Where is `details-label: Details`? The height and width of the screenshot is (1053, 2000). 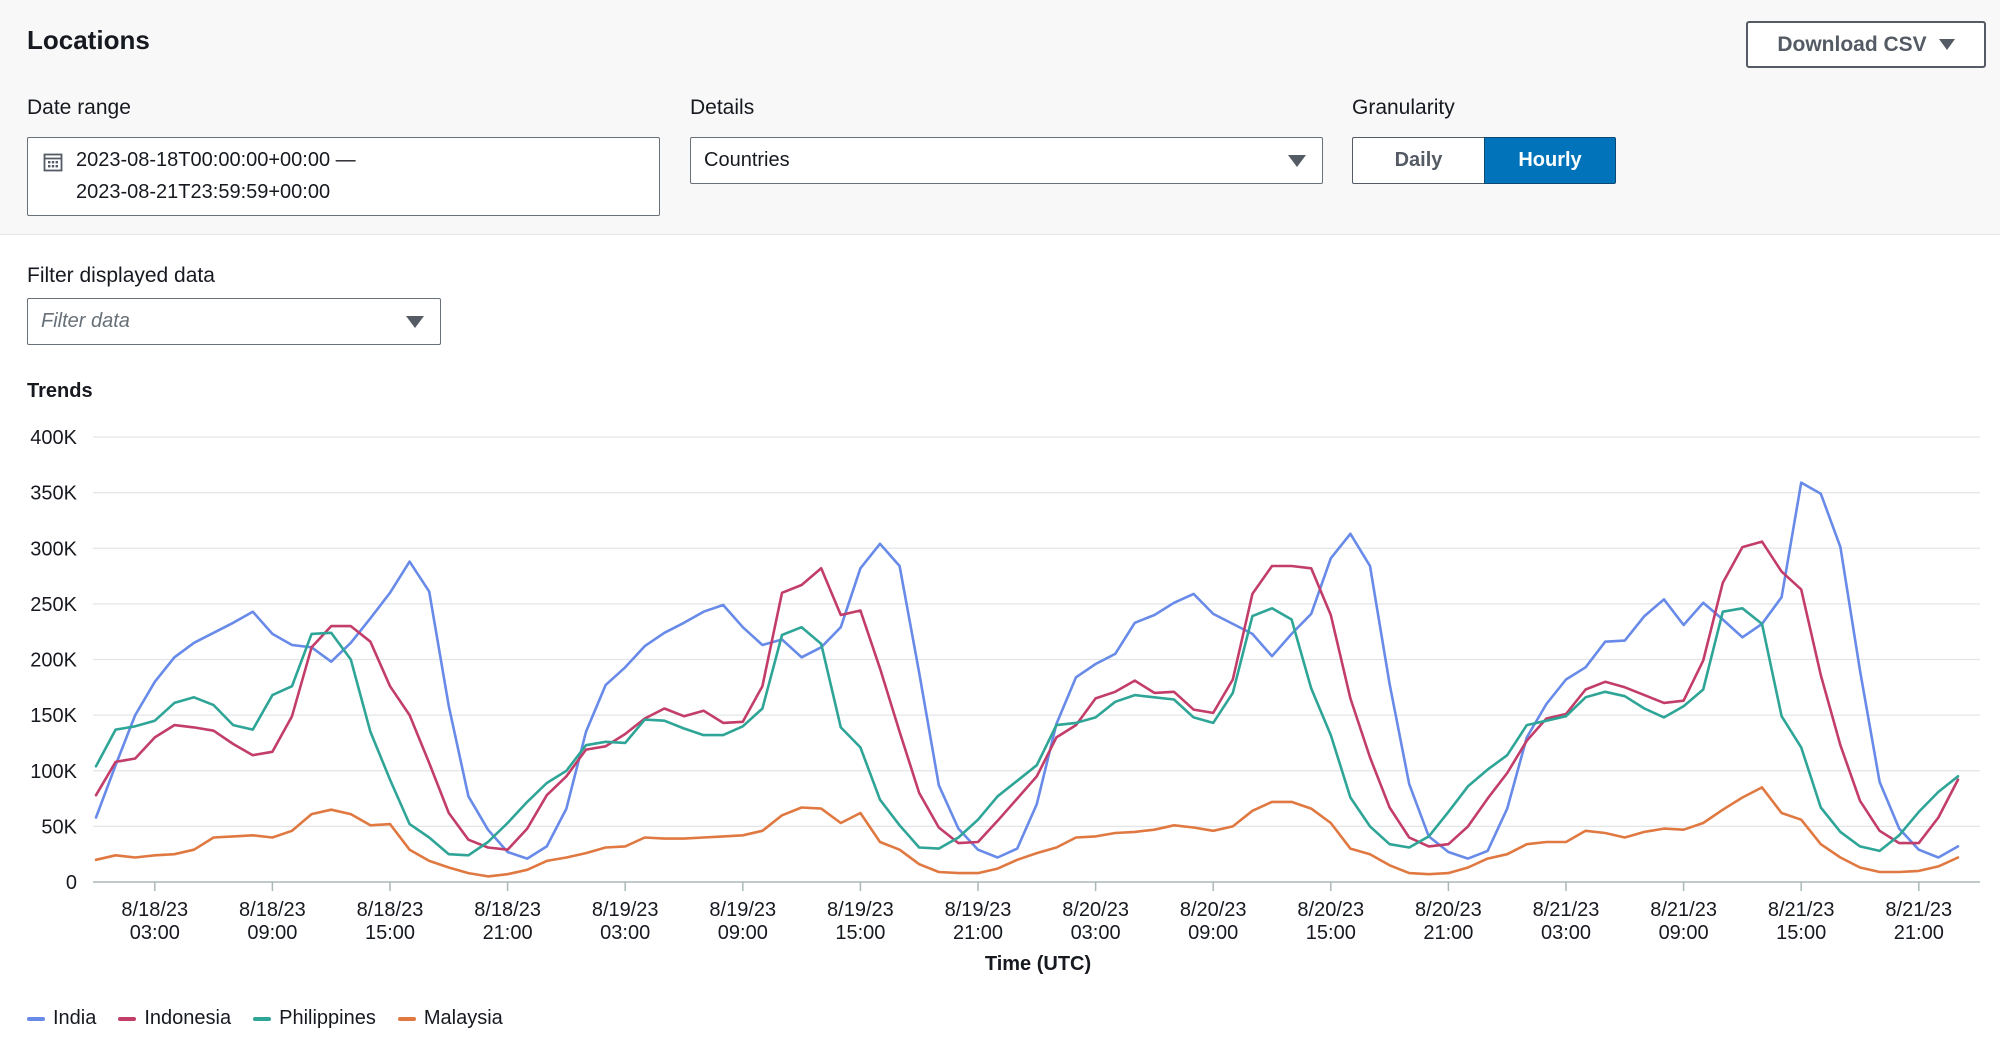
details-label: Details is located at coordinates (722, 107).